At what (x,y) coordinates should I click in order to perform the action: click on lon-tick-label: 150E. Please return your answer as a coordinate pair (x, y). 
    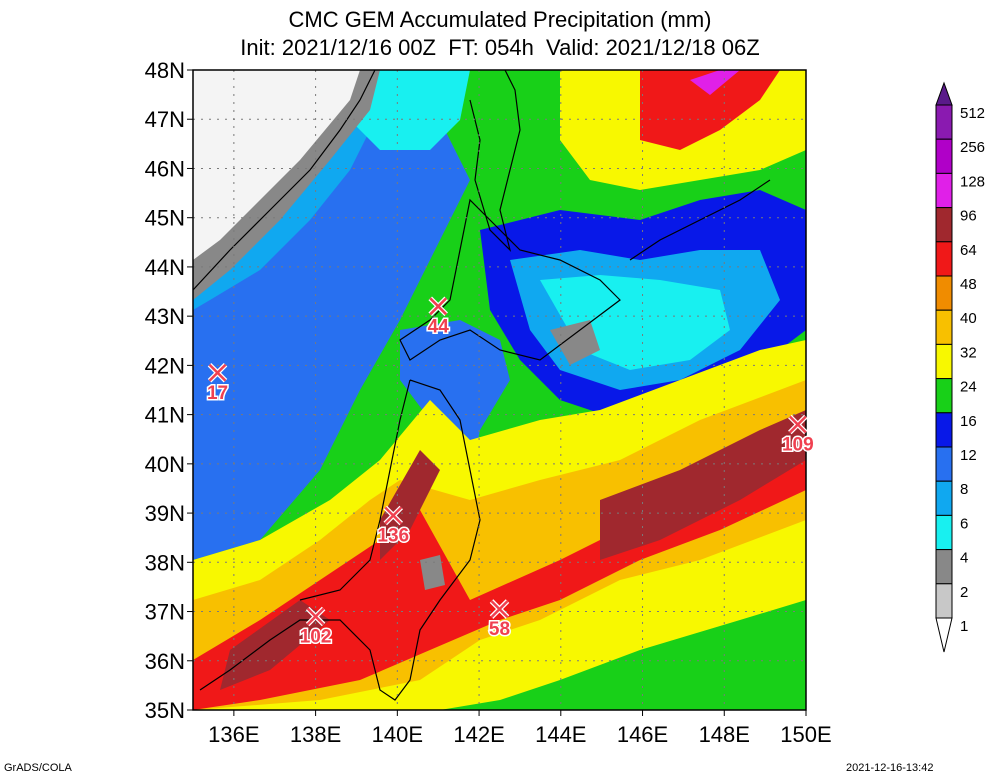
    Looking at the image, I should click on (805, 734).